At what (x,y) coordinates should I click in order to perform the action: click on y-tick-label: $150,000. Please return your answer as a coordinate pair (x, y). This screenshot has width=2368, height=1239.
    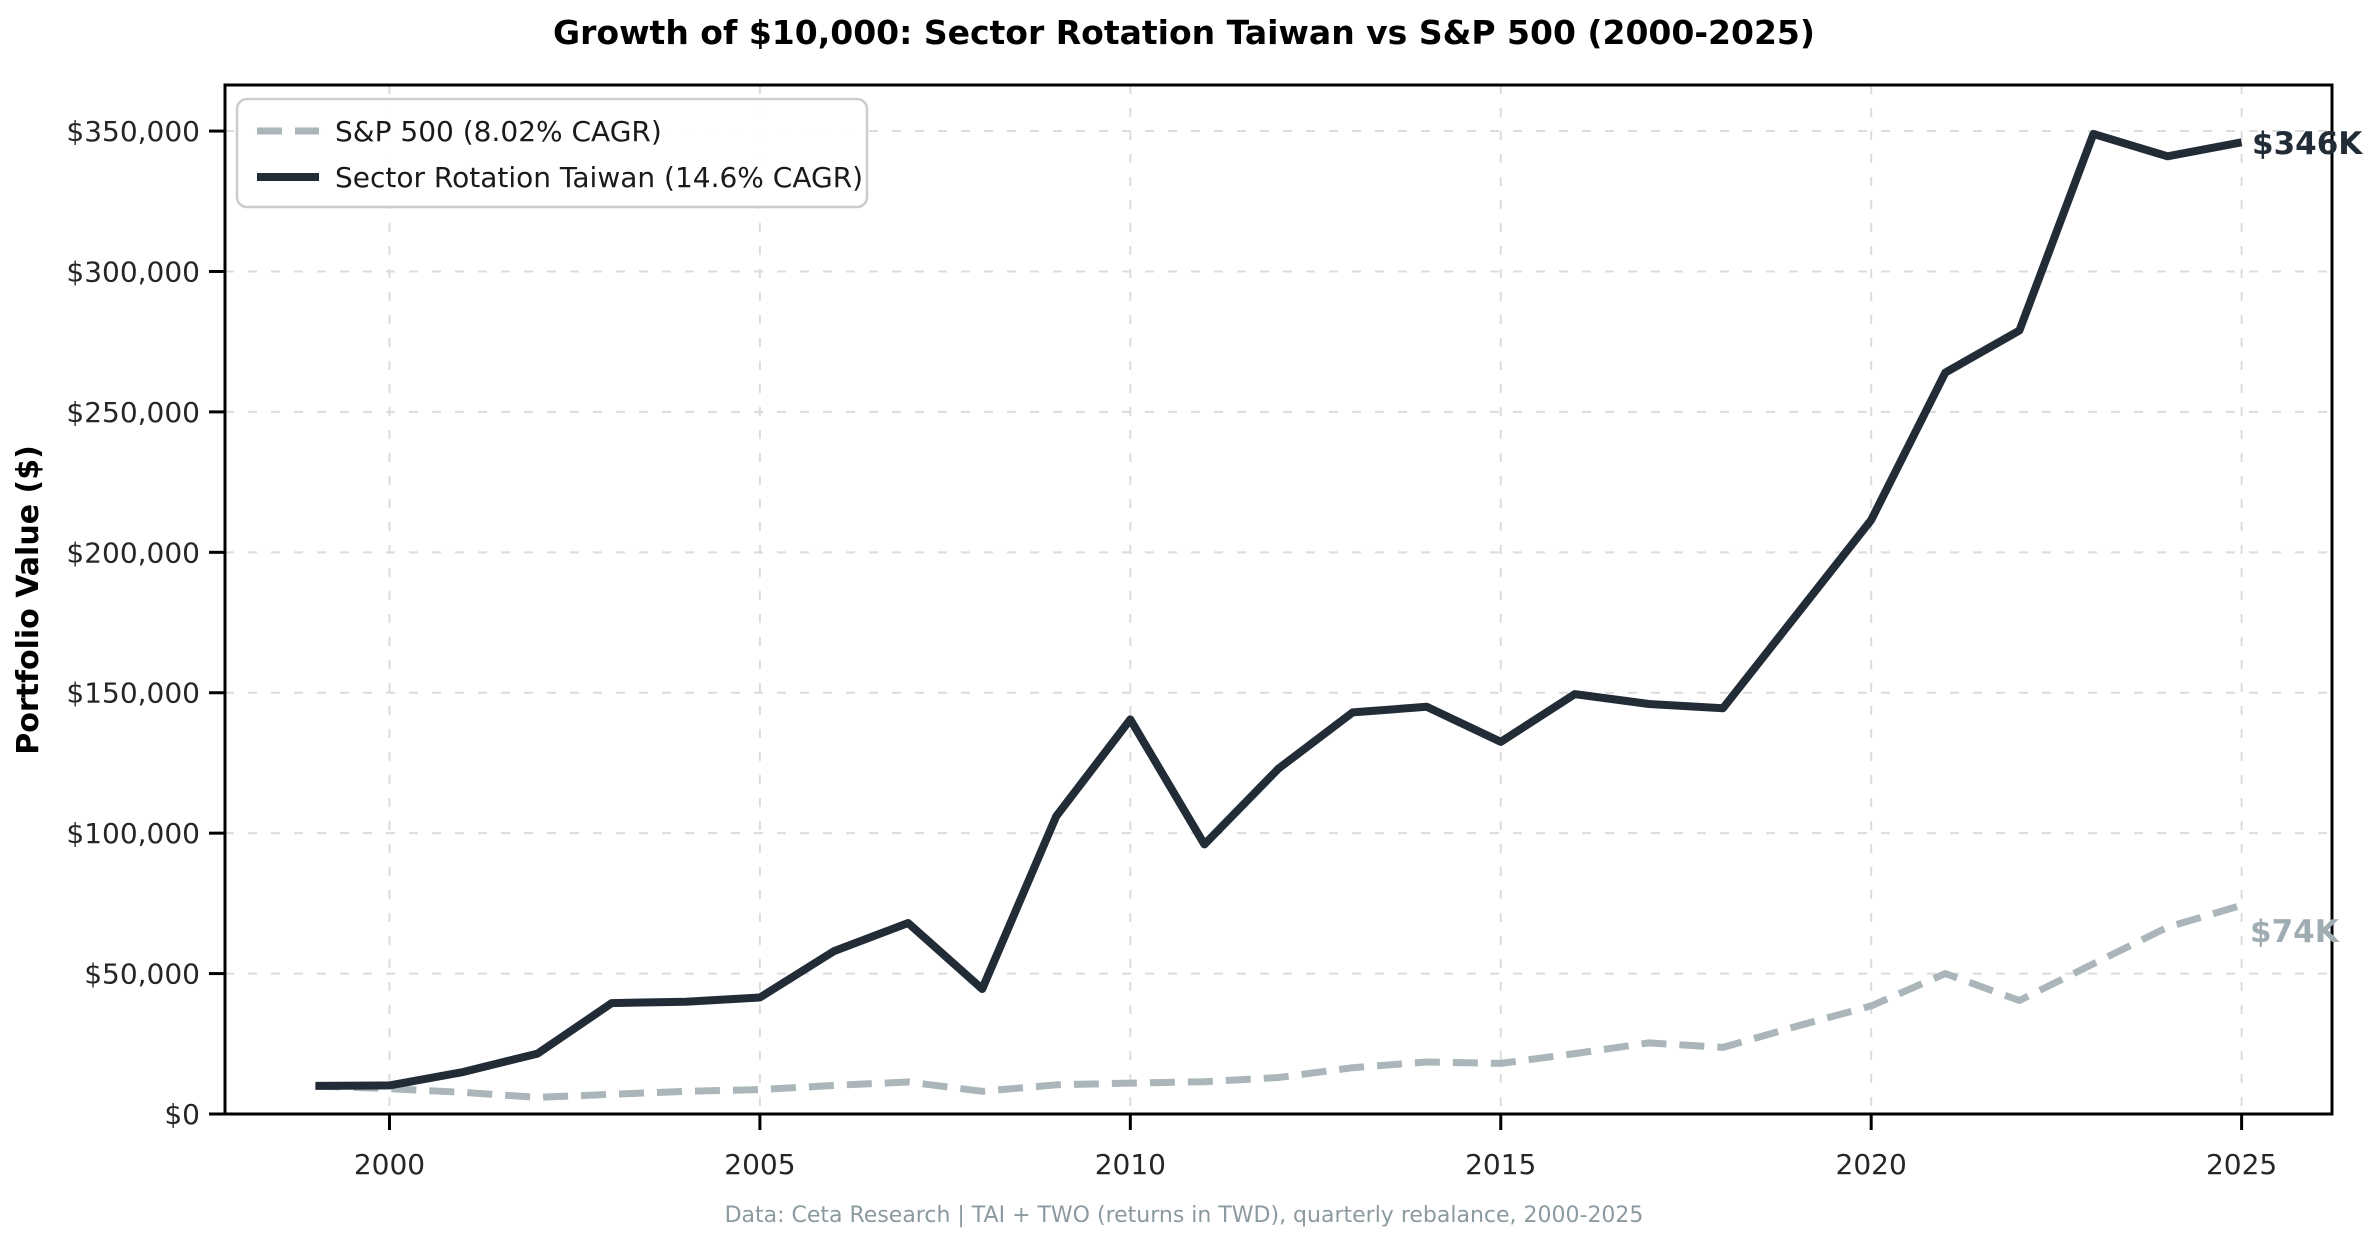
    Looking at the image, I should click on (133, 693).